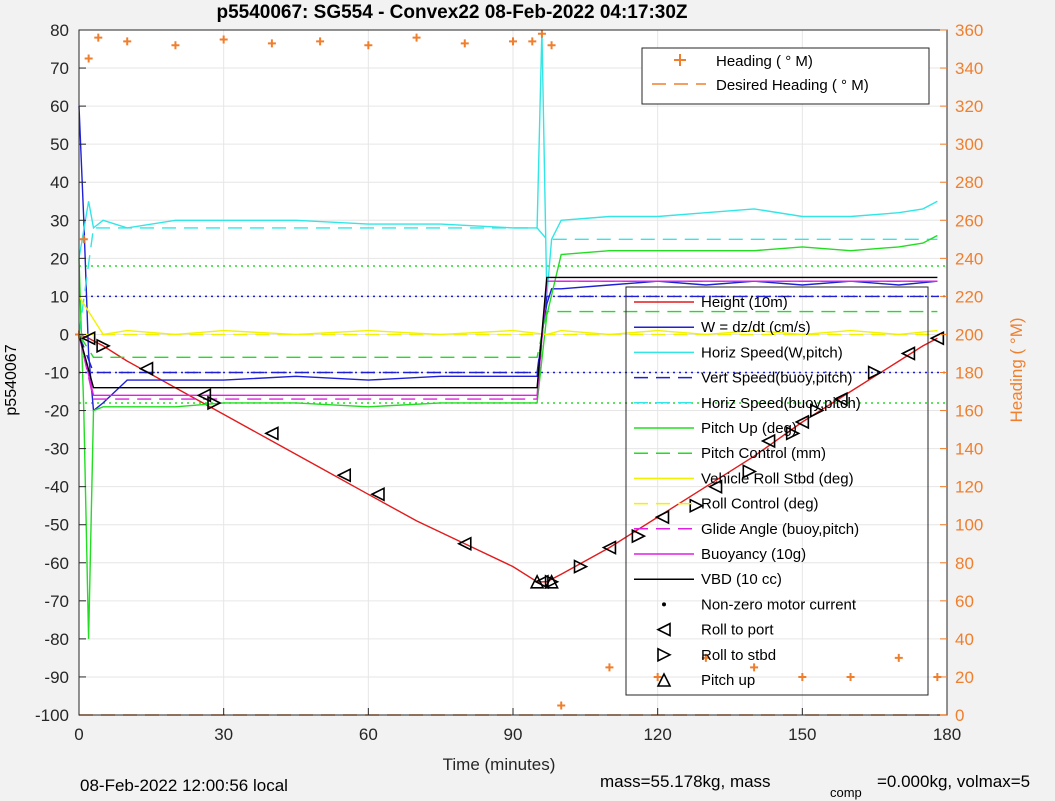  I want to click on y-tick-label: 40, so click(59, 182).